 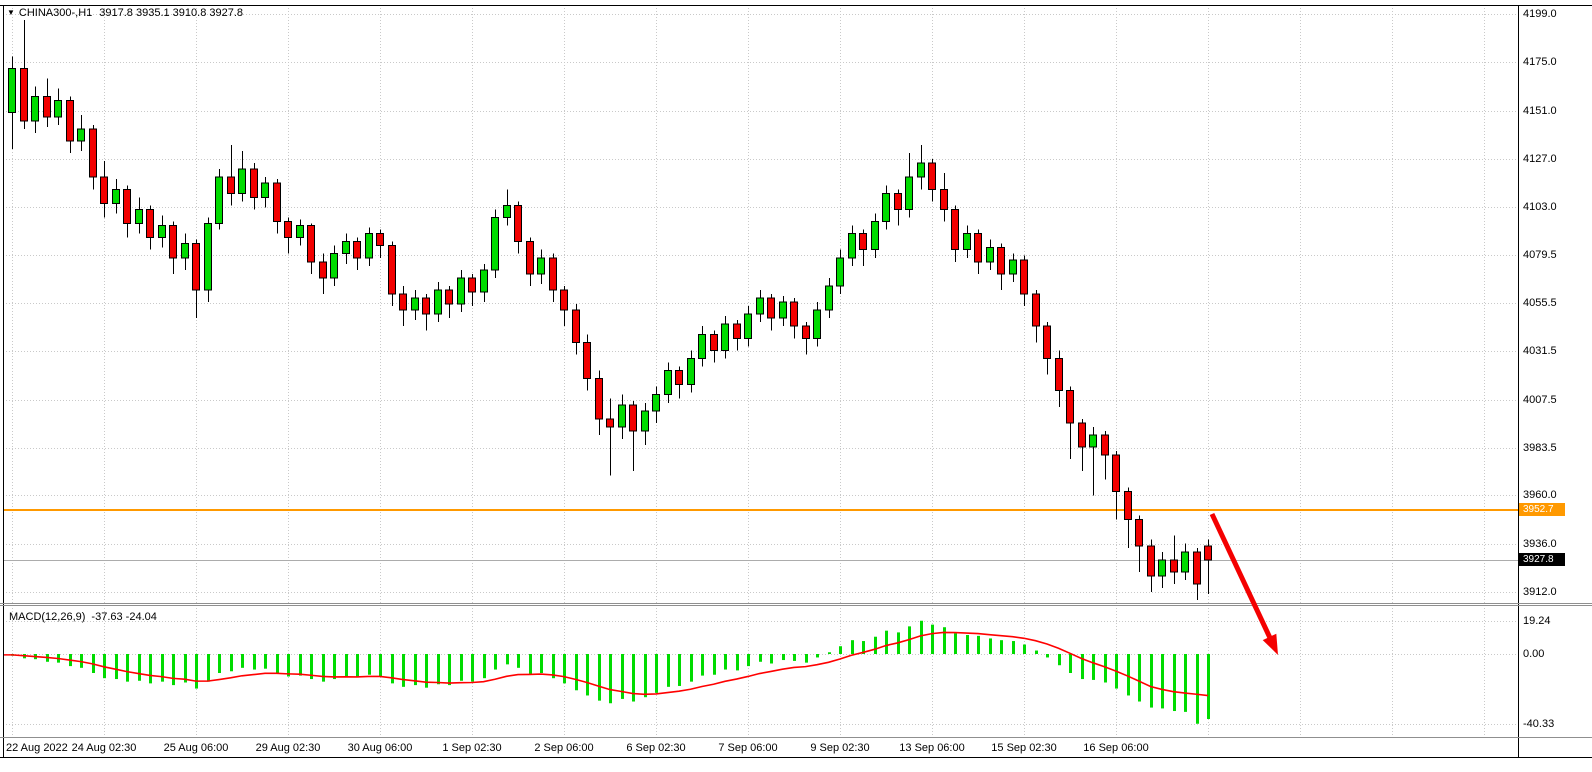 I want to click on quote-header: ▼ CHINA300-,H1 3917.8 3935.1 3910.8 3927.8, so click(x=125, y=13).